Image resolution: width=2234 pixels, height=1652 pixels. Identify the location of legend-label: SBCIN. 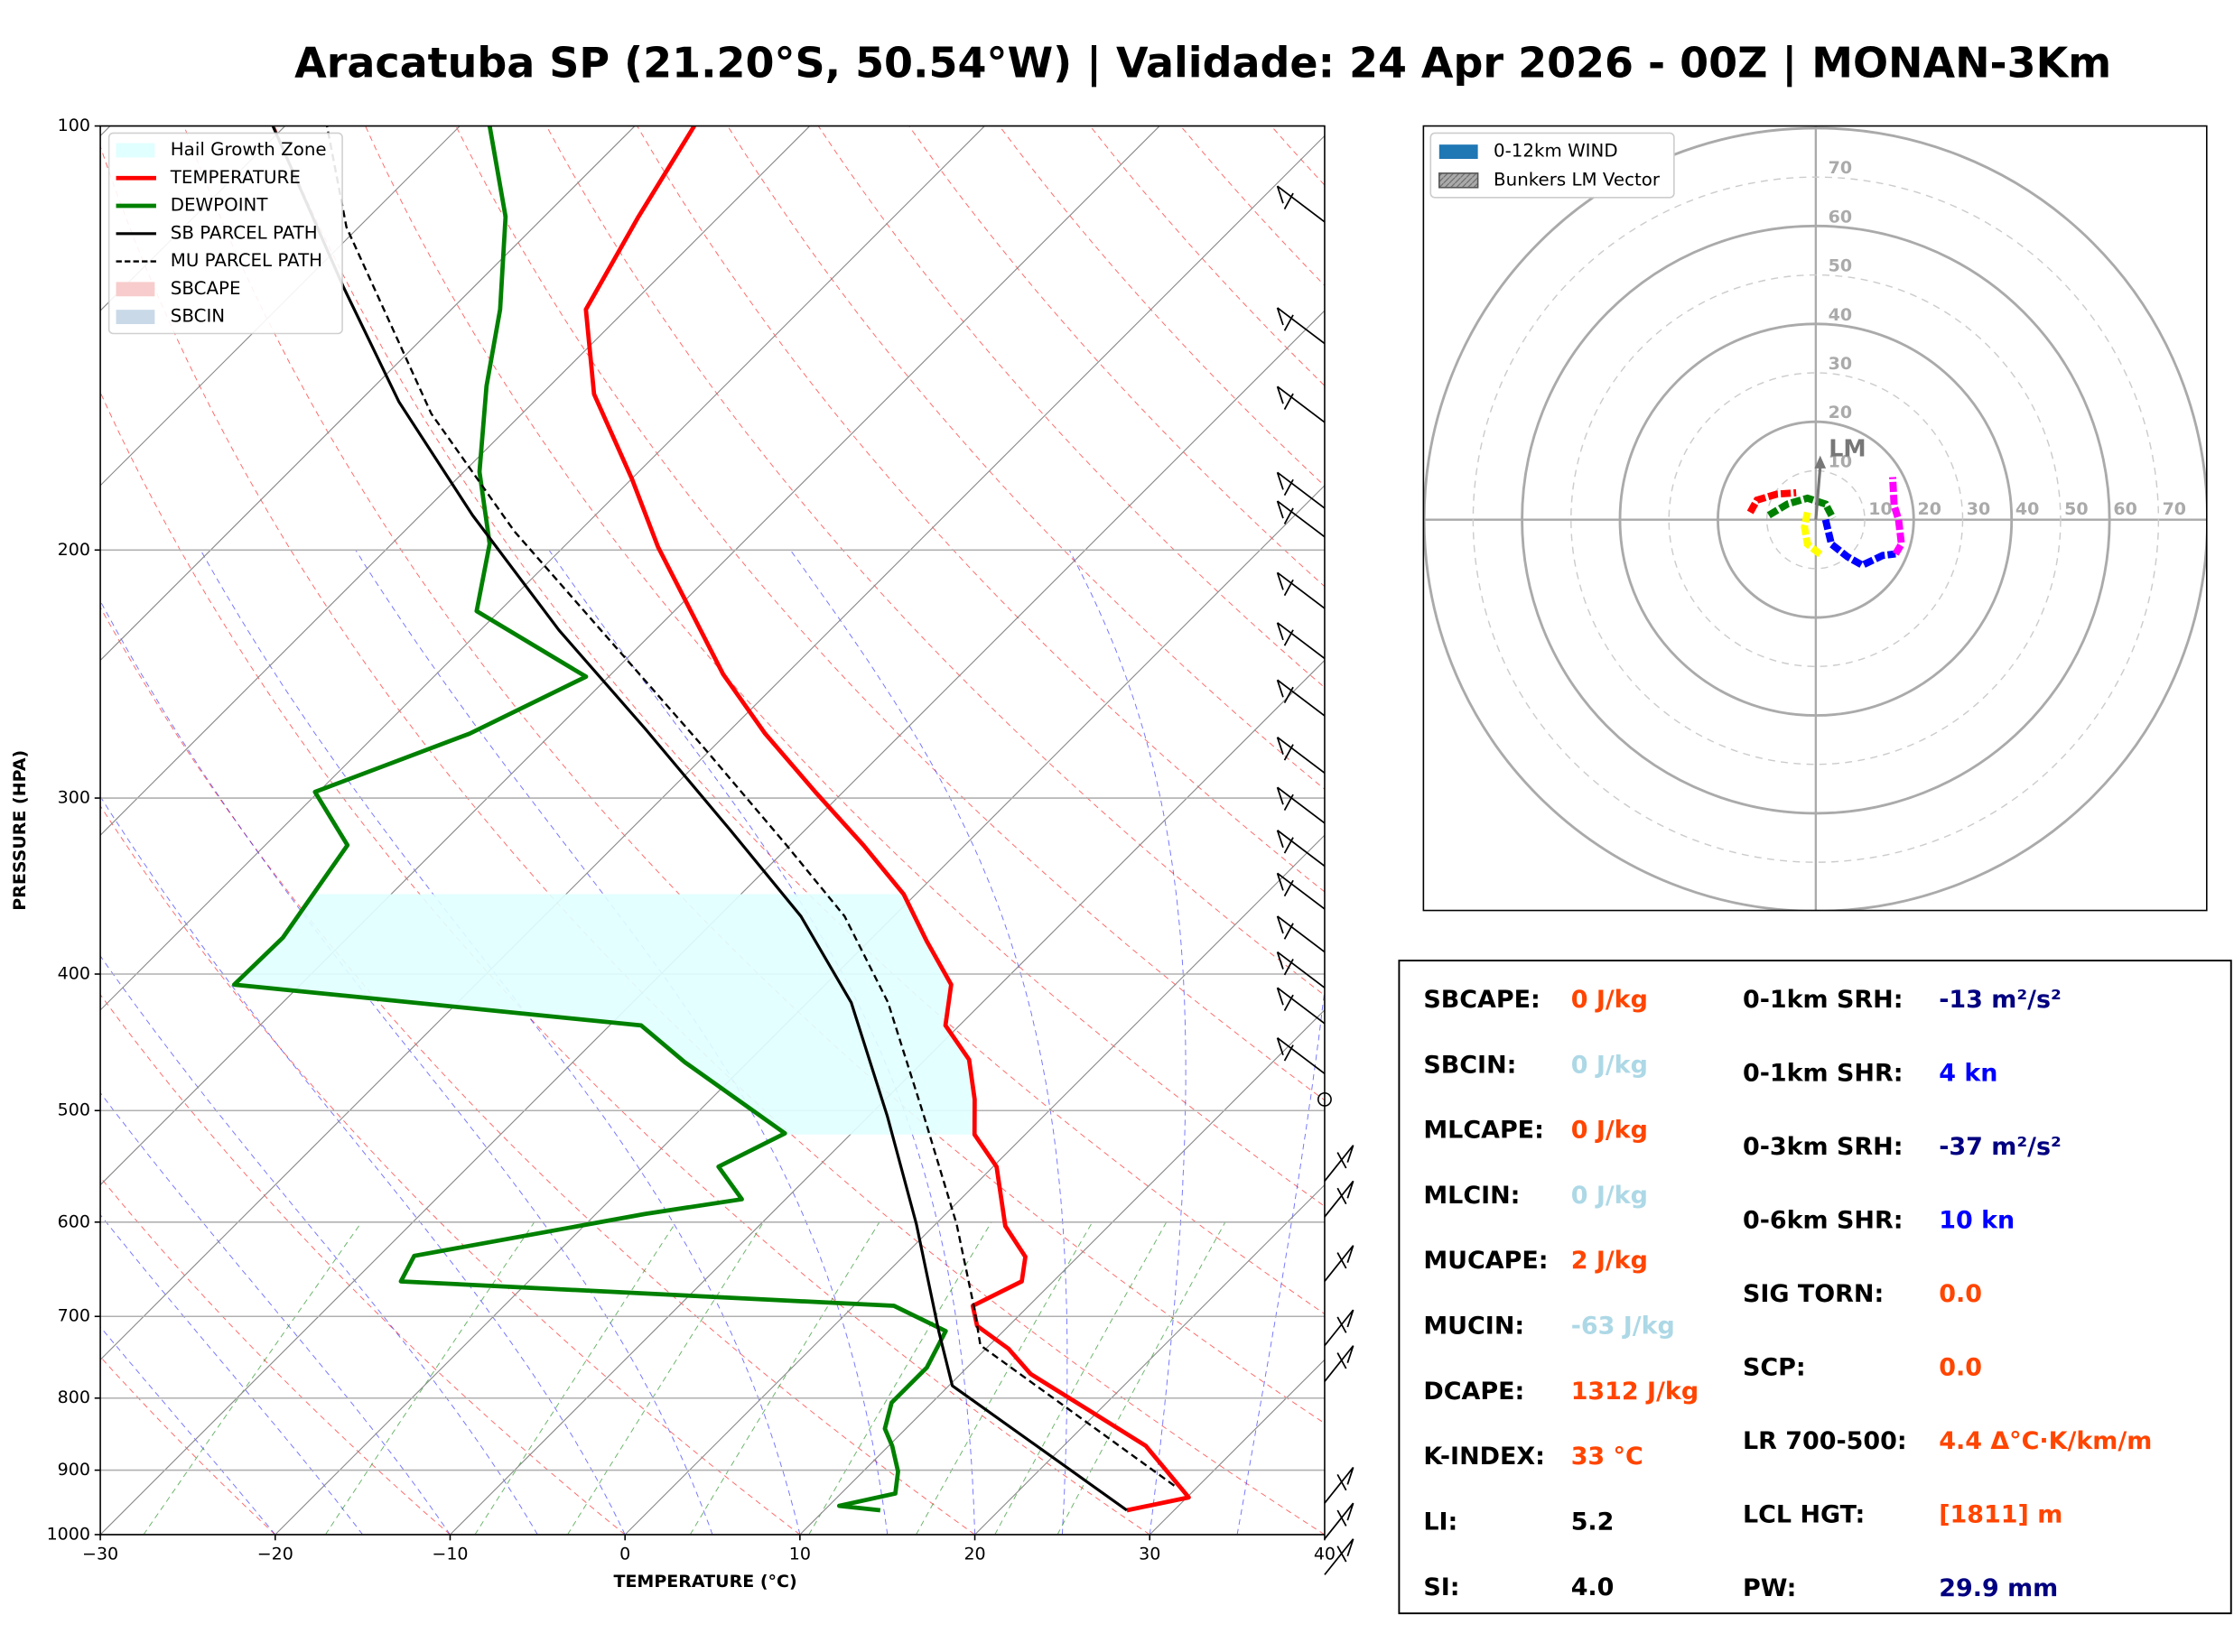
(198, 316).